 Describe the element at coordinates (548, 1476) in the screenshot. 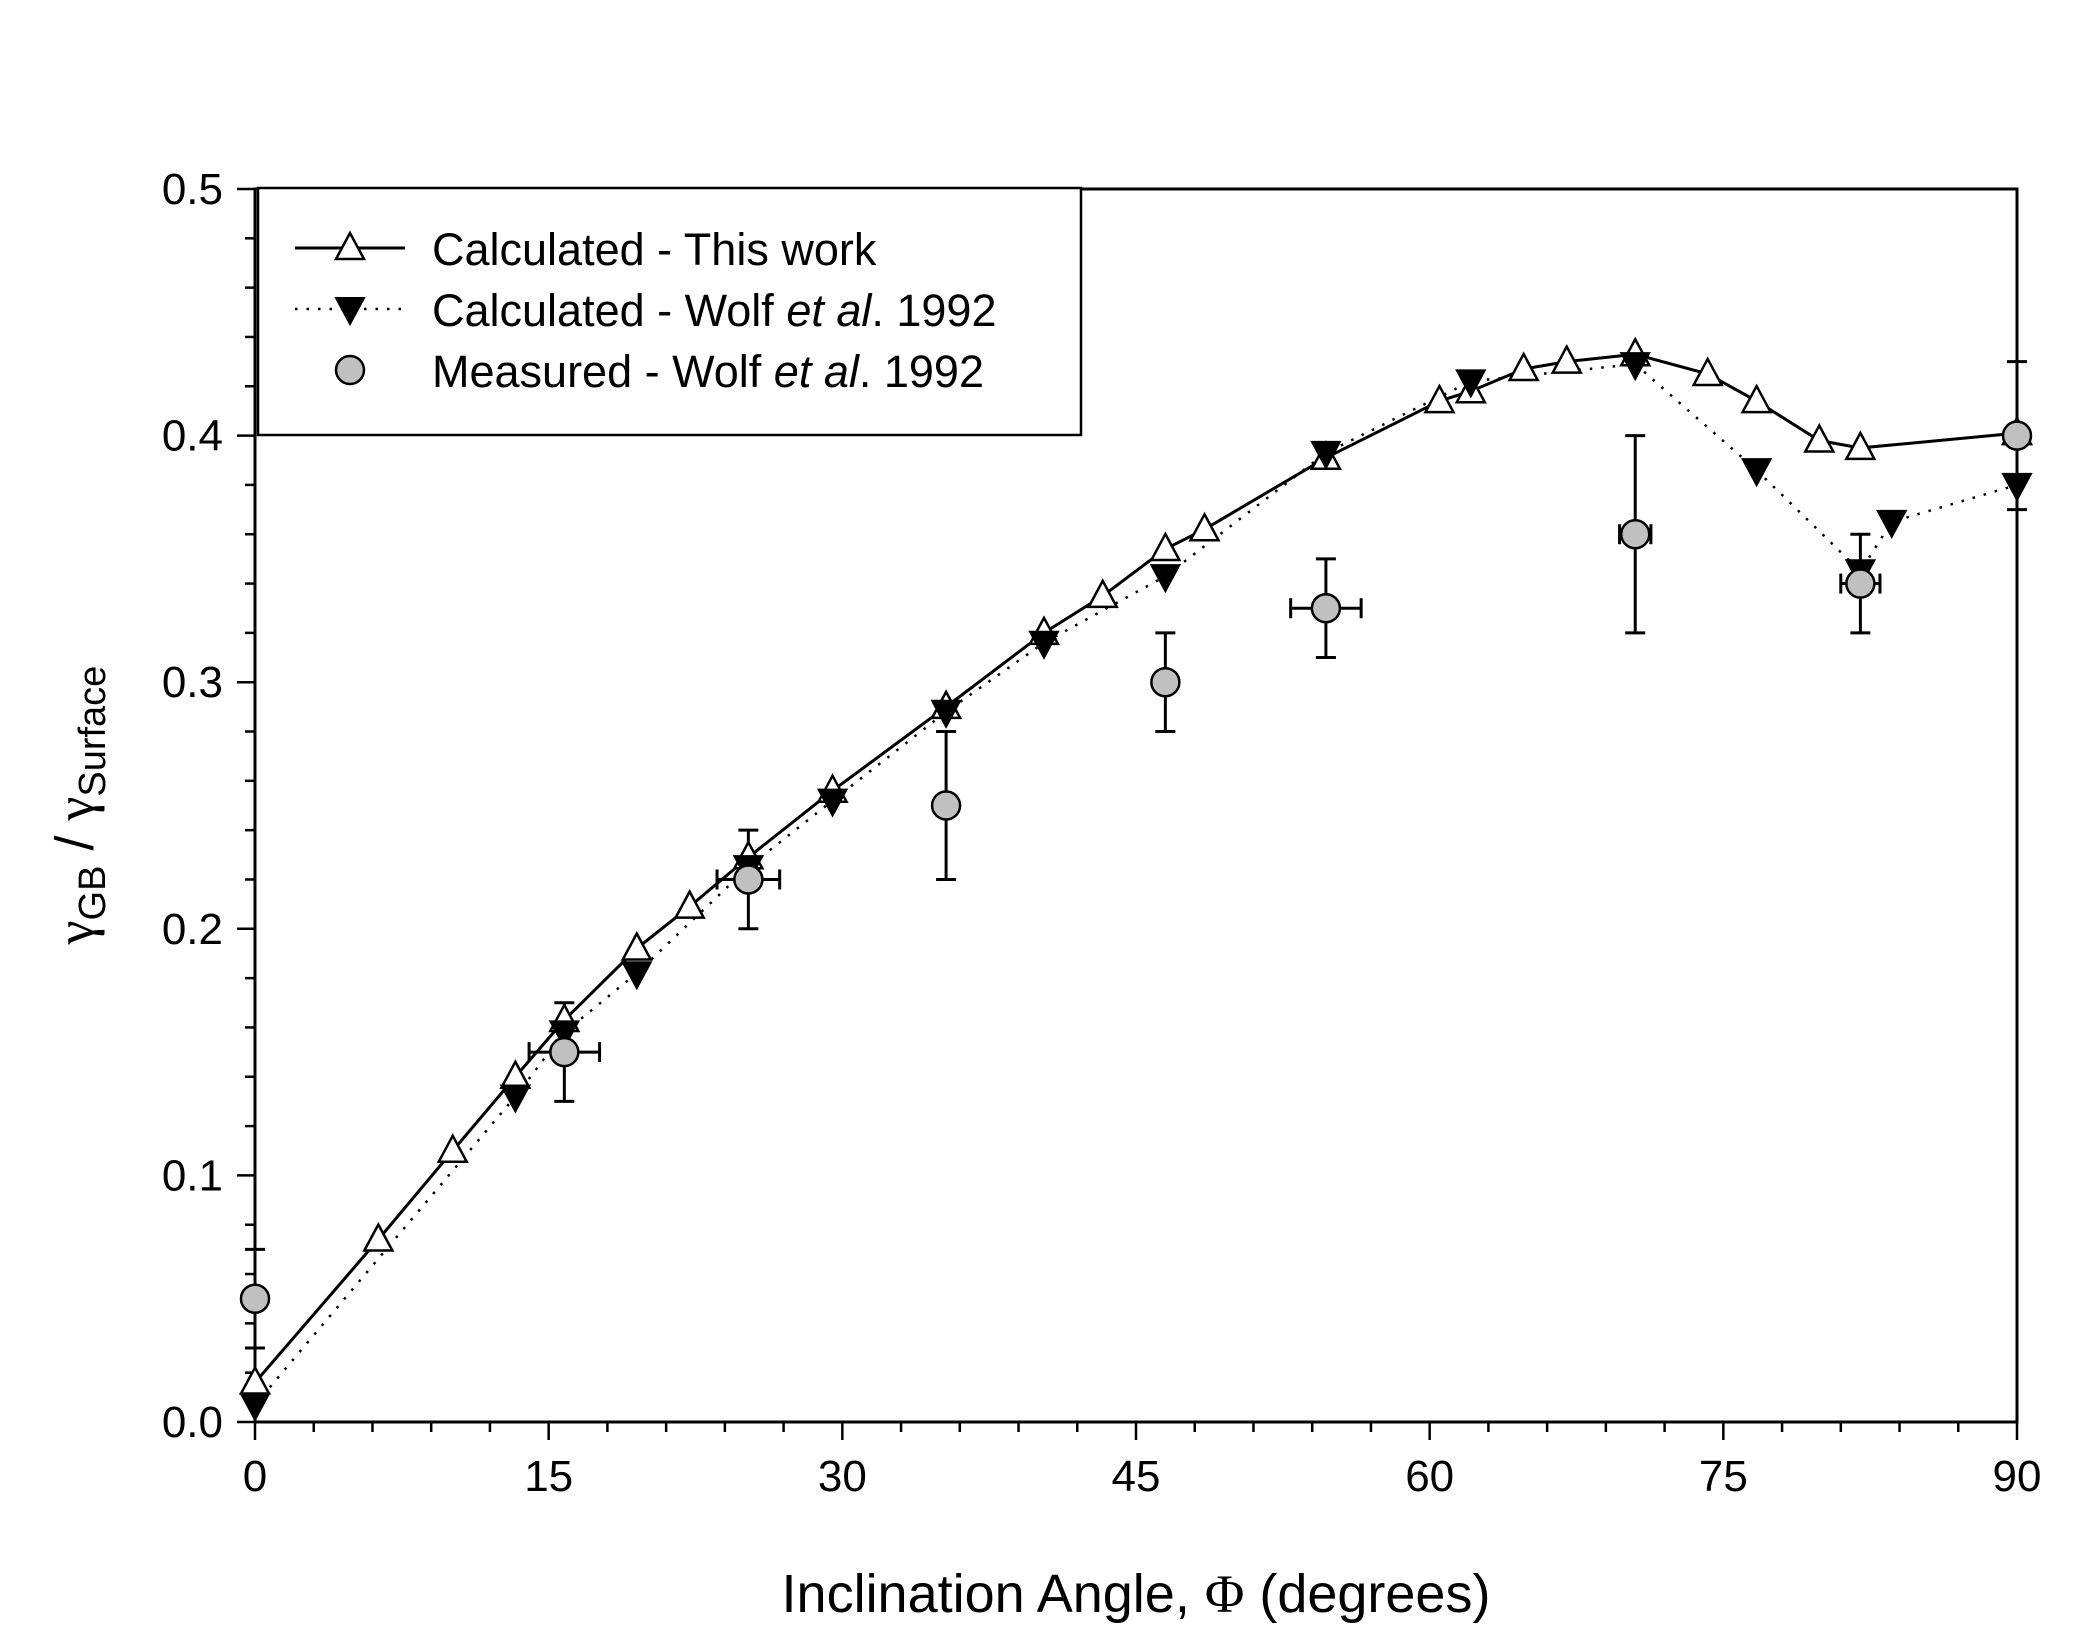

I see `x-tick-label: 15` at that location.